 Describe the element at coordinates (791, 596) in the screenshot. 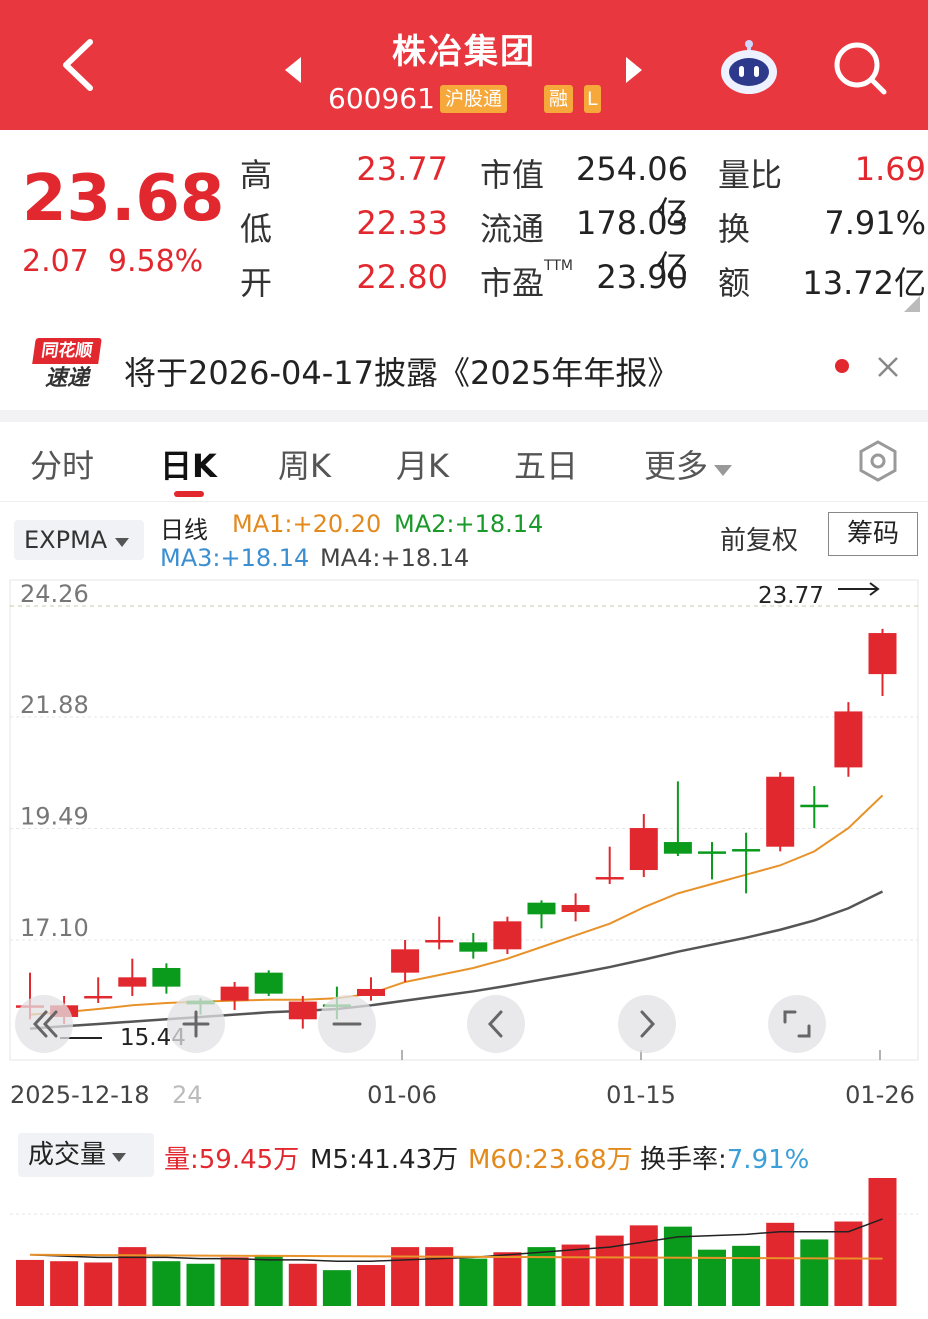

I see `high-price-label: 23.77` at that location.